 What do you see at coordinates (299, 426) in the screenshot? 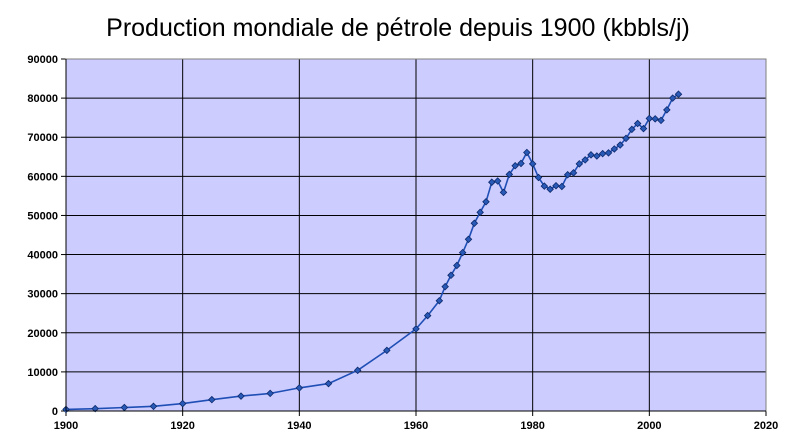
I see `x-tick-label: 1940` at bounding box center [299, 426].